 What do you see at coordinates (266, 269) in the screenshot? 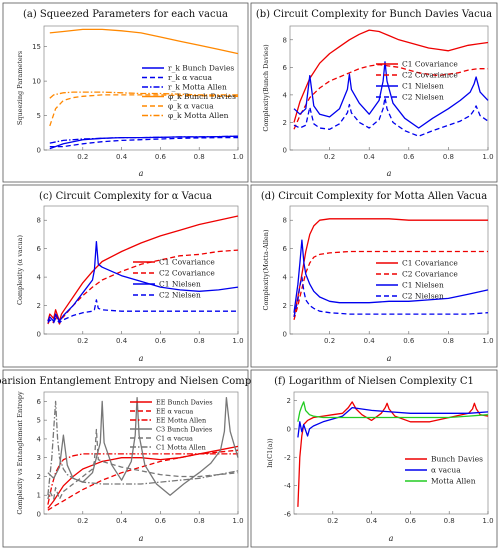
I see `y-axis-label: Complexity(Motta-Allen)` at bounding box center [266, 269].